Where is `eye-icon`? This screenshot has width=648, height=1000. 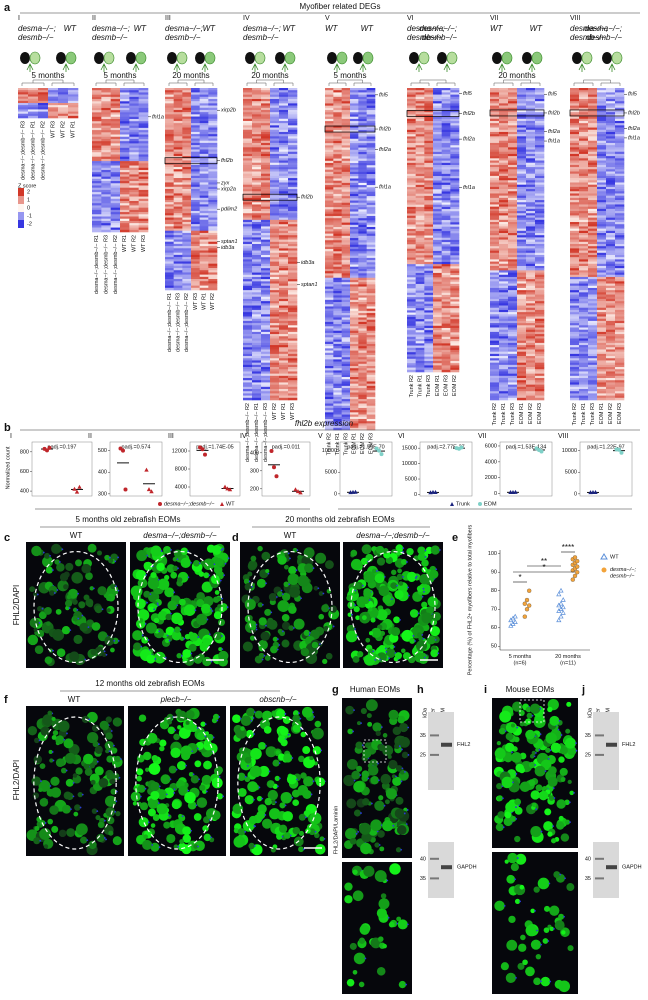 eye-icon is located at coordinates (617, 58).